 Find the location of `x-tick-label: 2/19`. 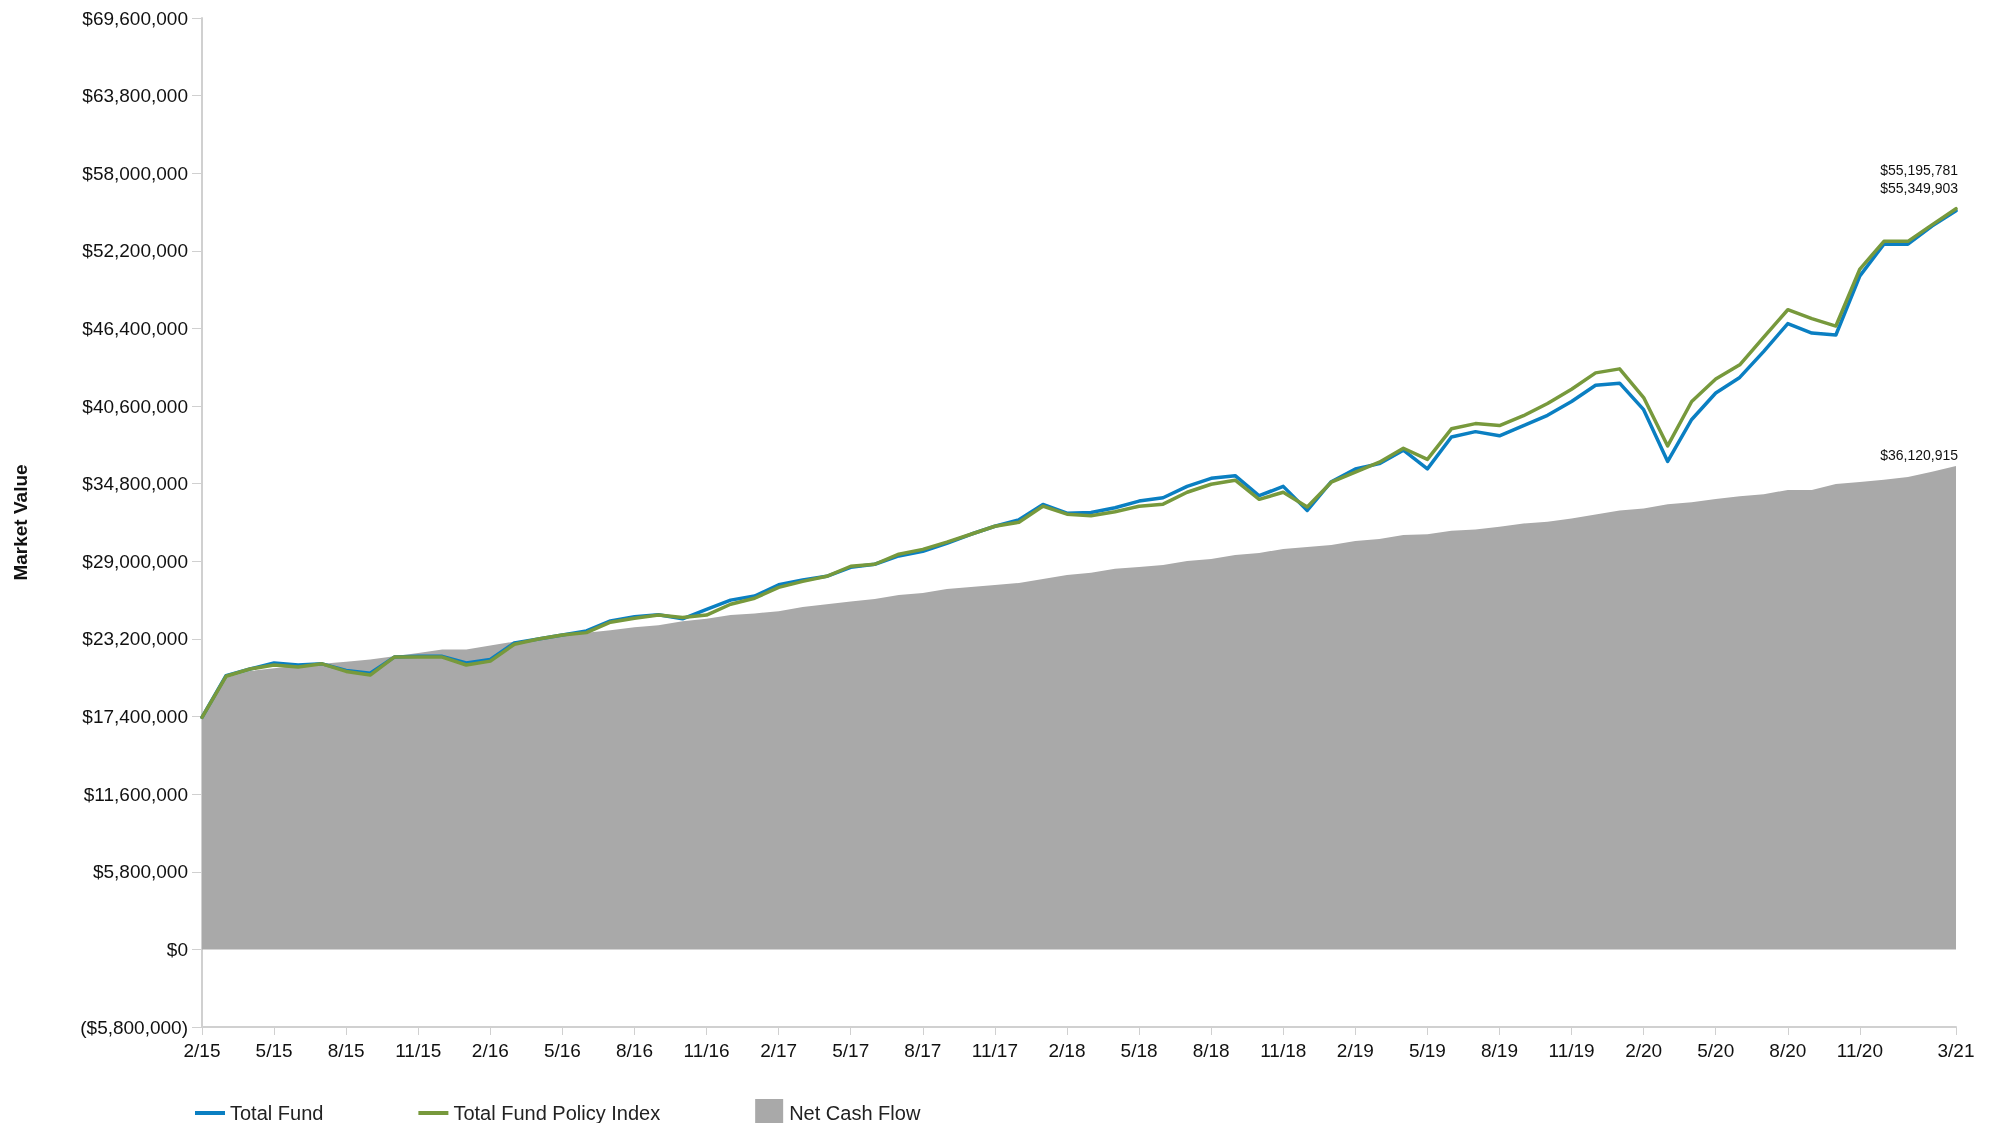

x-tick-label: 2/19 is located at coordinates (1355, 1050).